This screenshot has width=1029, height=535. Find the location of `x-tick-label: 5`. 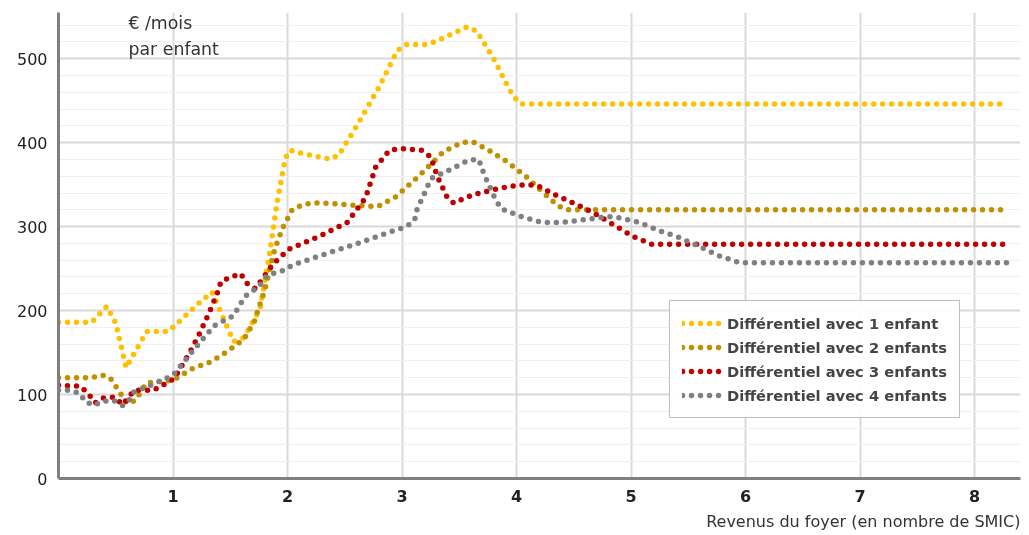

x-tick-label: 5 is located at coordinates (631, 496).